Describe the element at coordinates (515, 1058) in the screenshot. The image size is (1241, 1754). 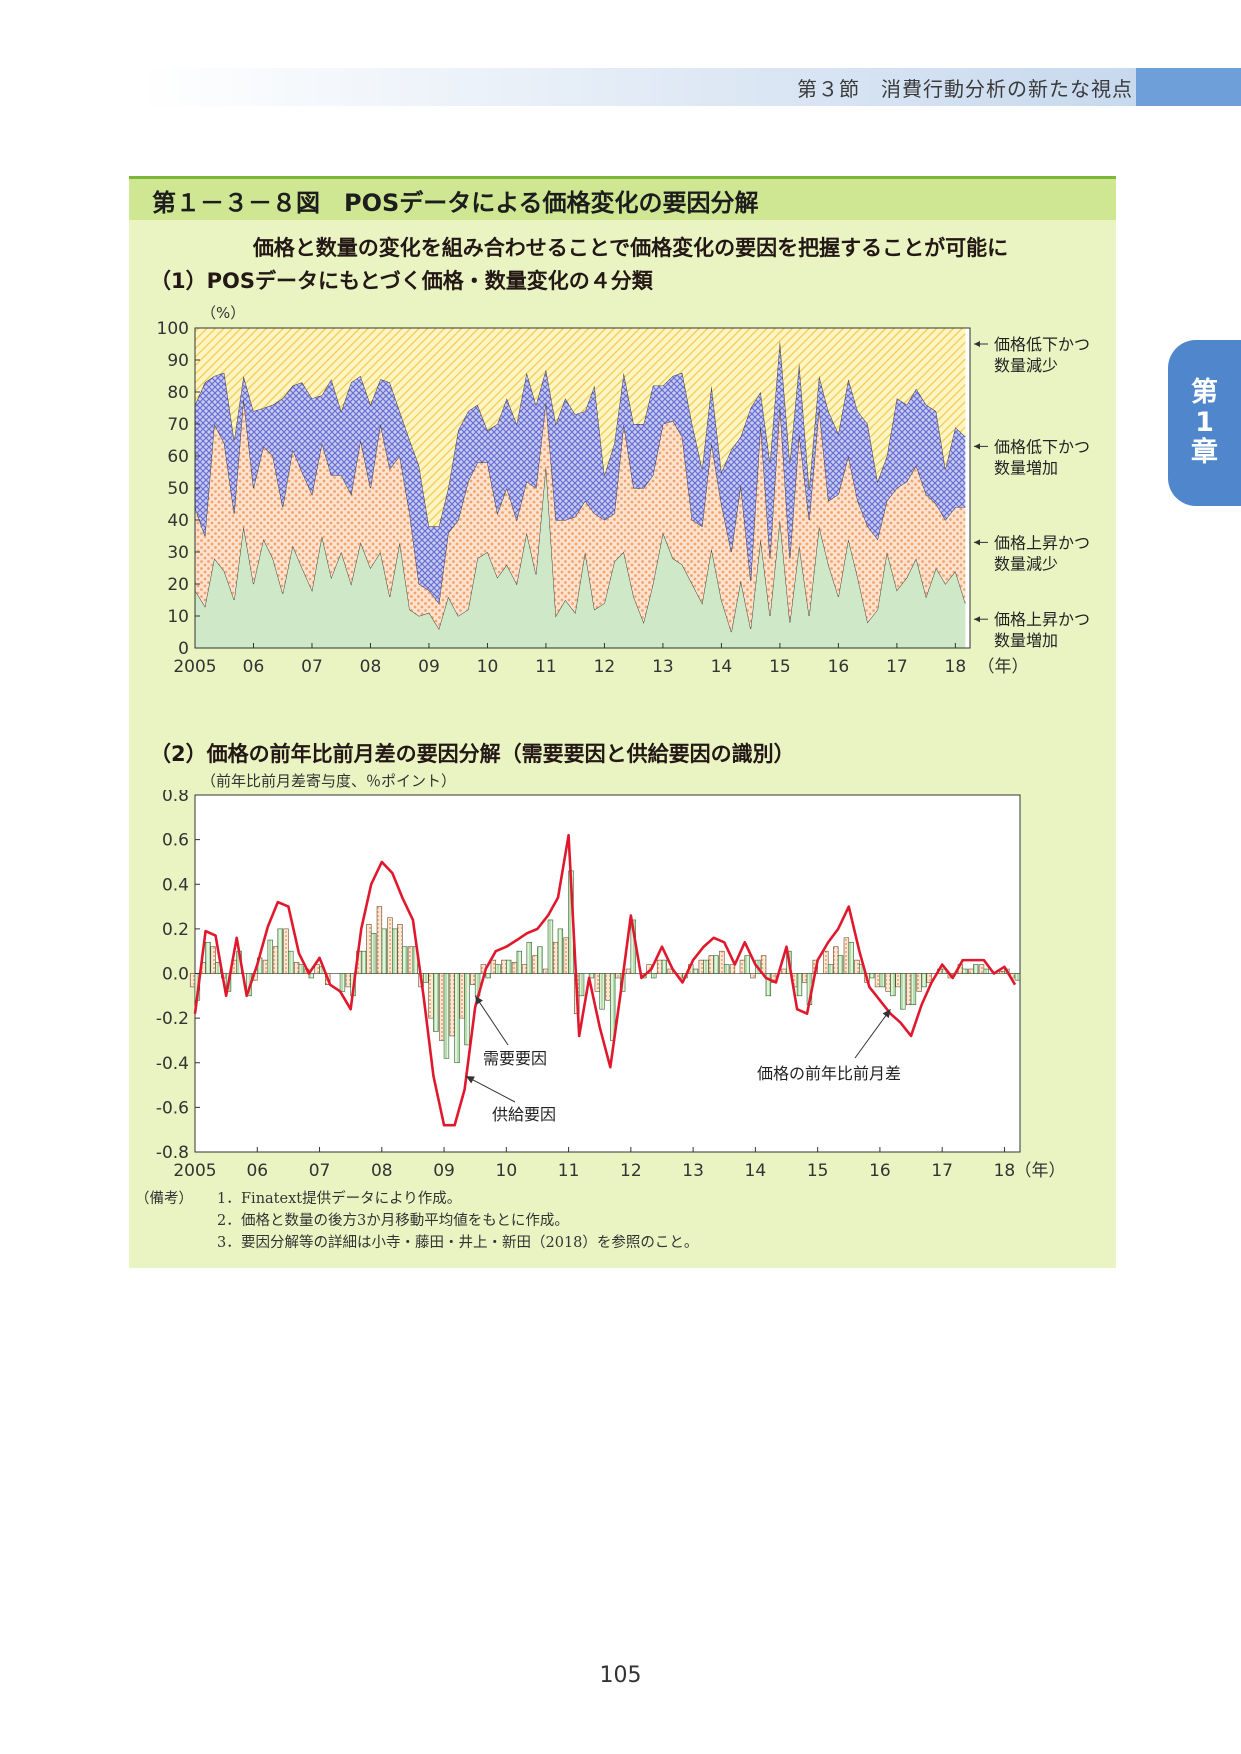
I see `annotation-label: 需要要因` at that location.